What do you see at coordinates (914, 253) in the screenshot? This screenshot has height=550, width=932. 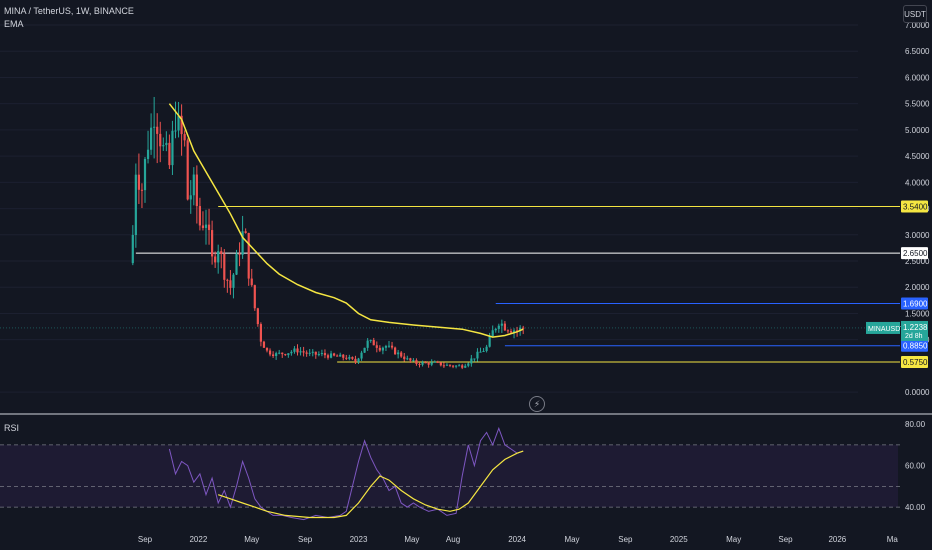 I see `level-2650-tag` at bounding box center [914, 253].